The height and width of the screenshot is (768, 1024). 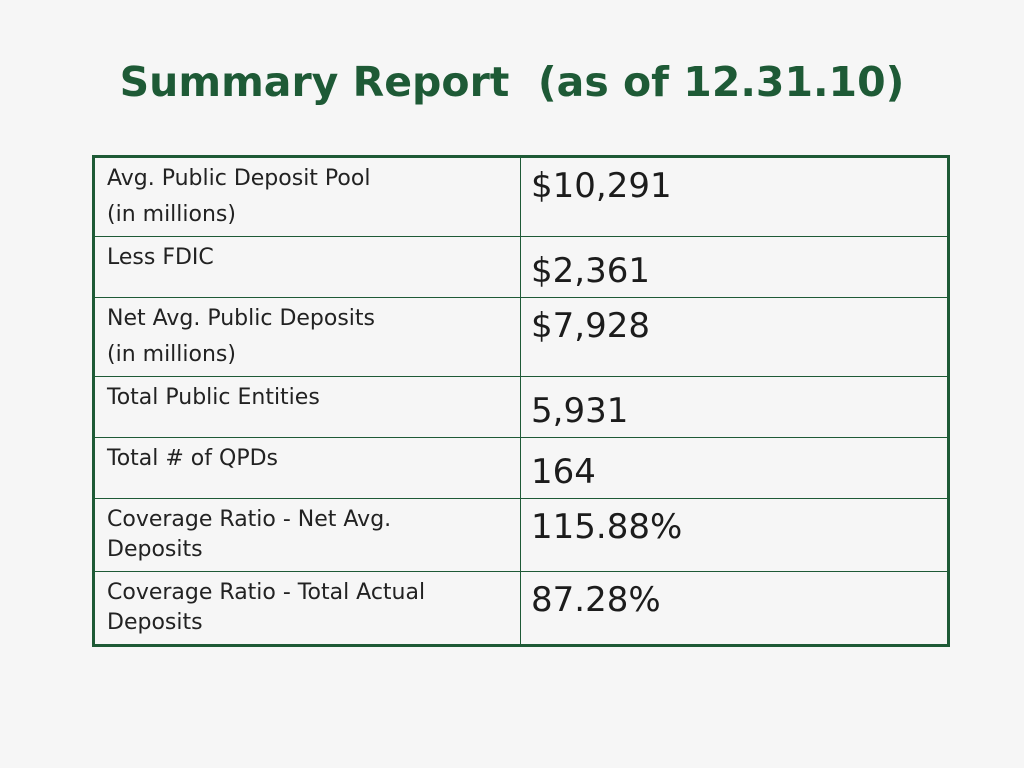 I want to click on row-label: Total Public Entities, so click(x=307, y=407).